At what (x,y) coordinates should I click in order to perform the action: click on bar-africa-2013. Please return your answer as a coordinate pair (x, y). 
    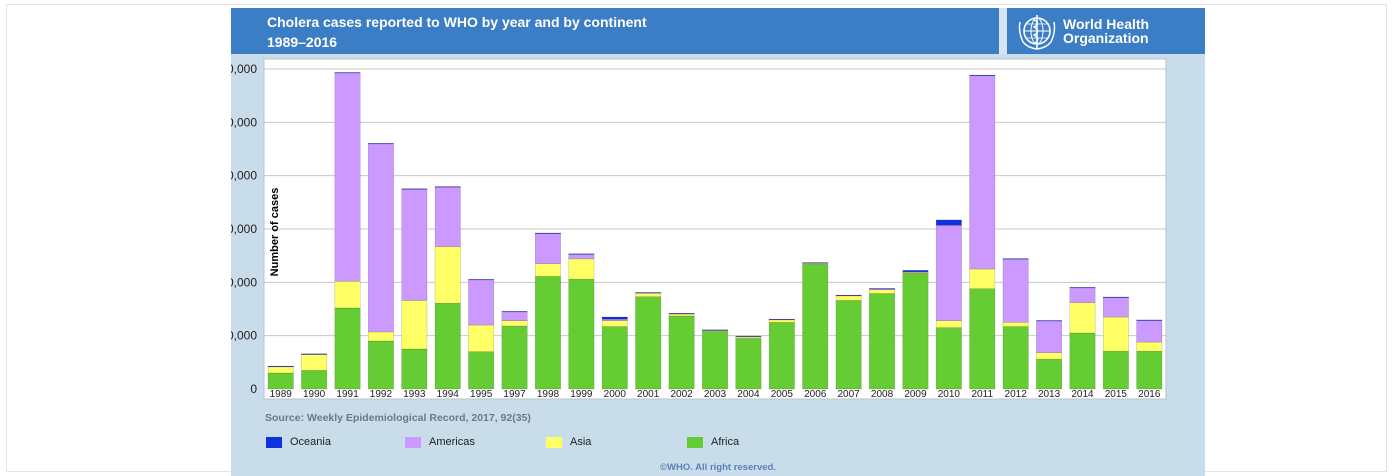
    Looking at the image, I should click on (1049, 374).